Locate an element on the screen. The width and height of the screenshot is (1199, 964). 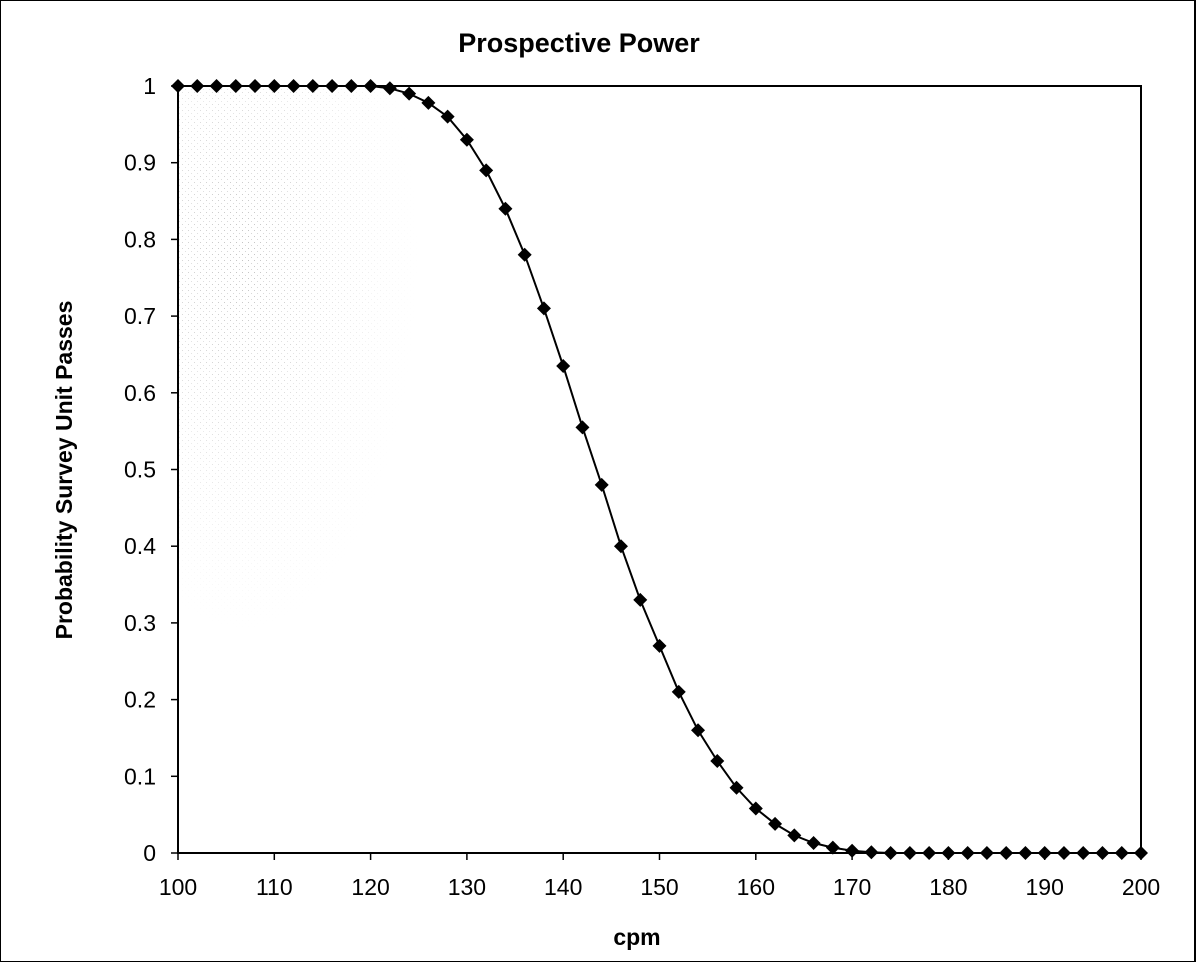
x-tick-label: 110 is located at coordinates (274, 887).